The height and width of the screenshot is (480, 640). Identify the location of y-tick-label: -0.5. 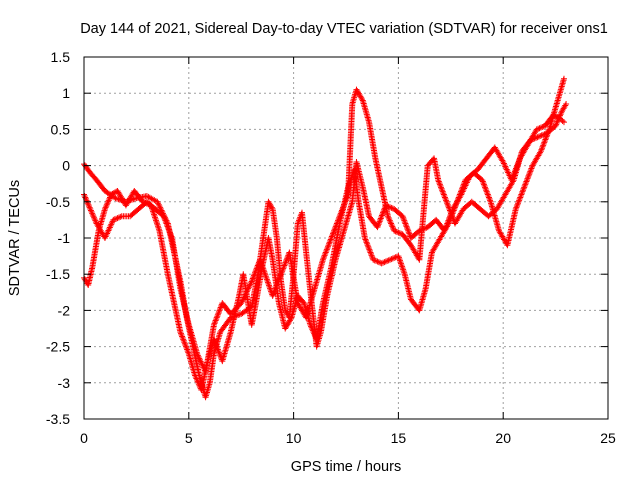
(58, 202).